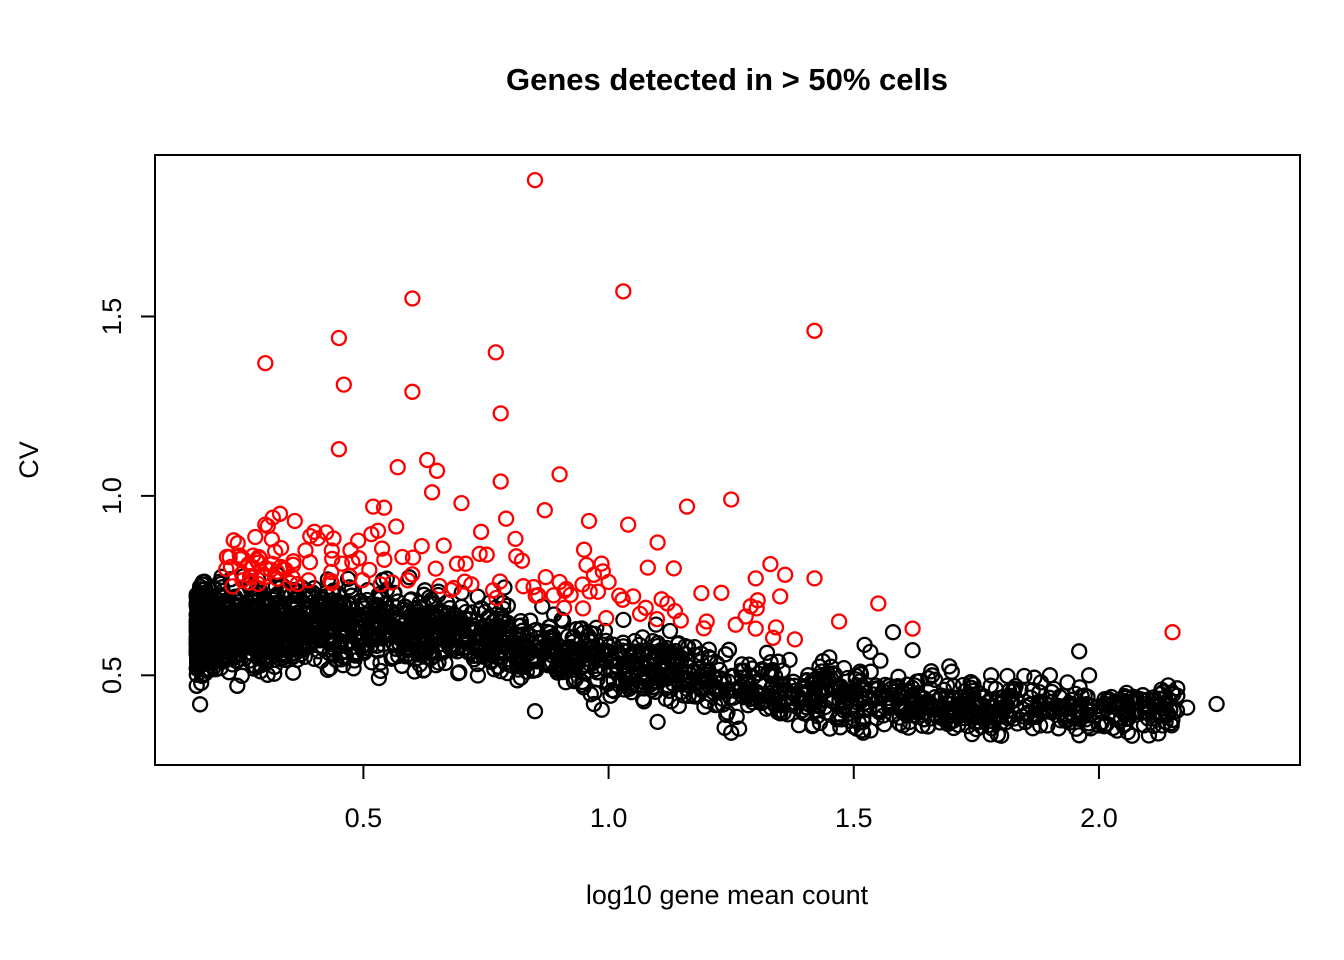  I want to click on y-axis-label: CV, so click(29, 460).